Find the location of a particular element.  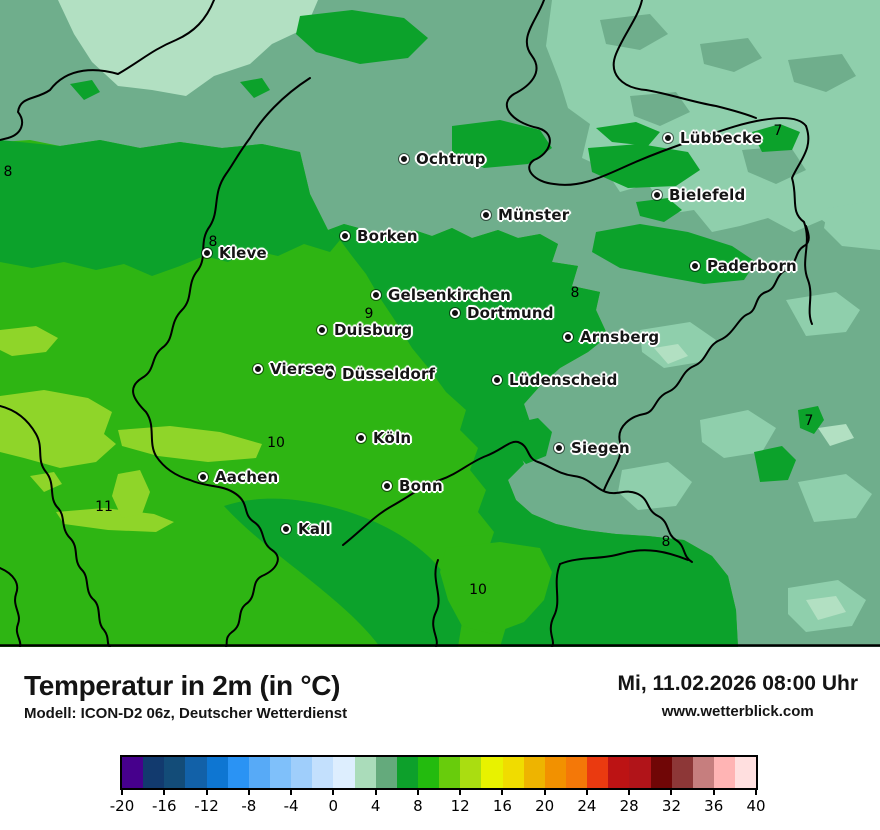

city-marker: Köln is located at coordinates (383, 438).